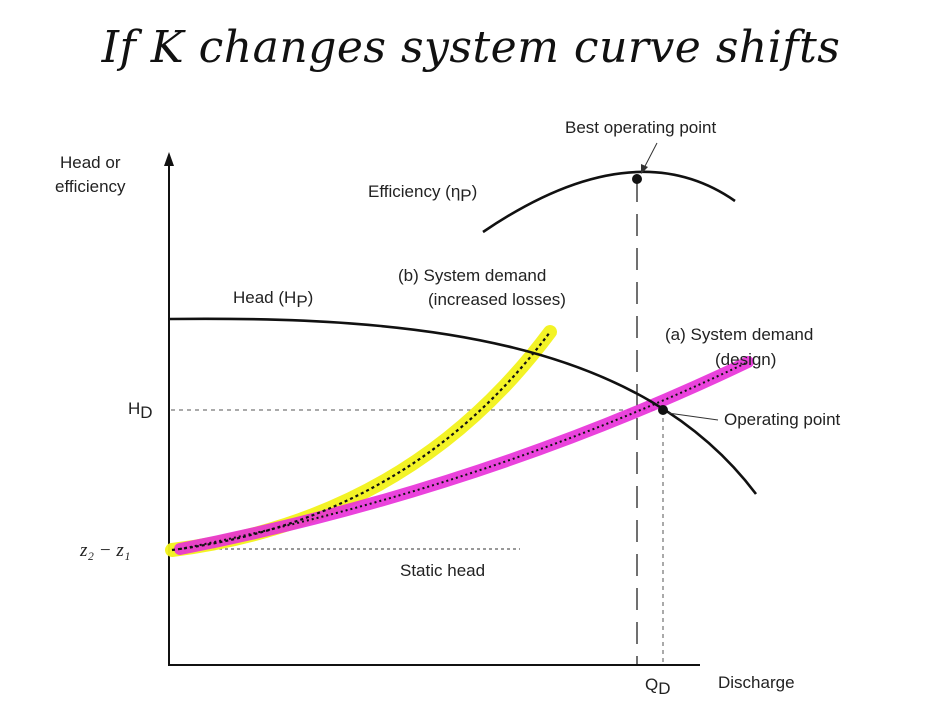  I want to click on system-curve-b-highlight, so click(361, 441).